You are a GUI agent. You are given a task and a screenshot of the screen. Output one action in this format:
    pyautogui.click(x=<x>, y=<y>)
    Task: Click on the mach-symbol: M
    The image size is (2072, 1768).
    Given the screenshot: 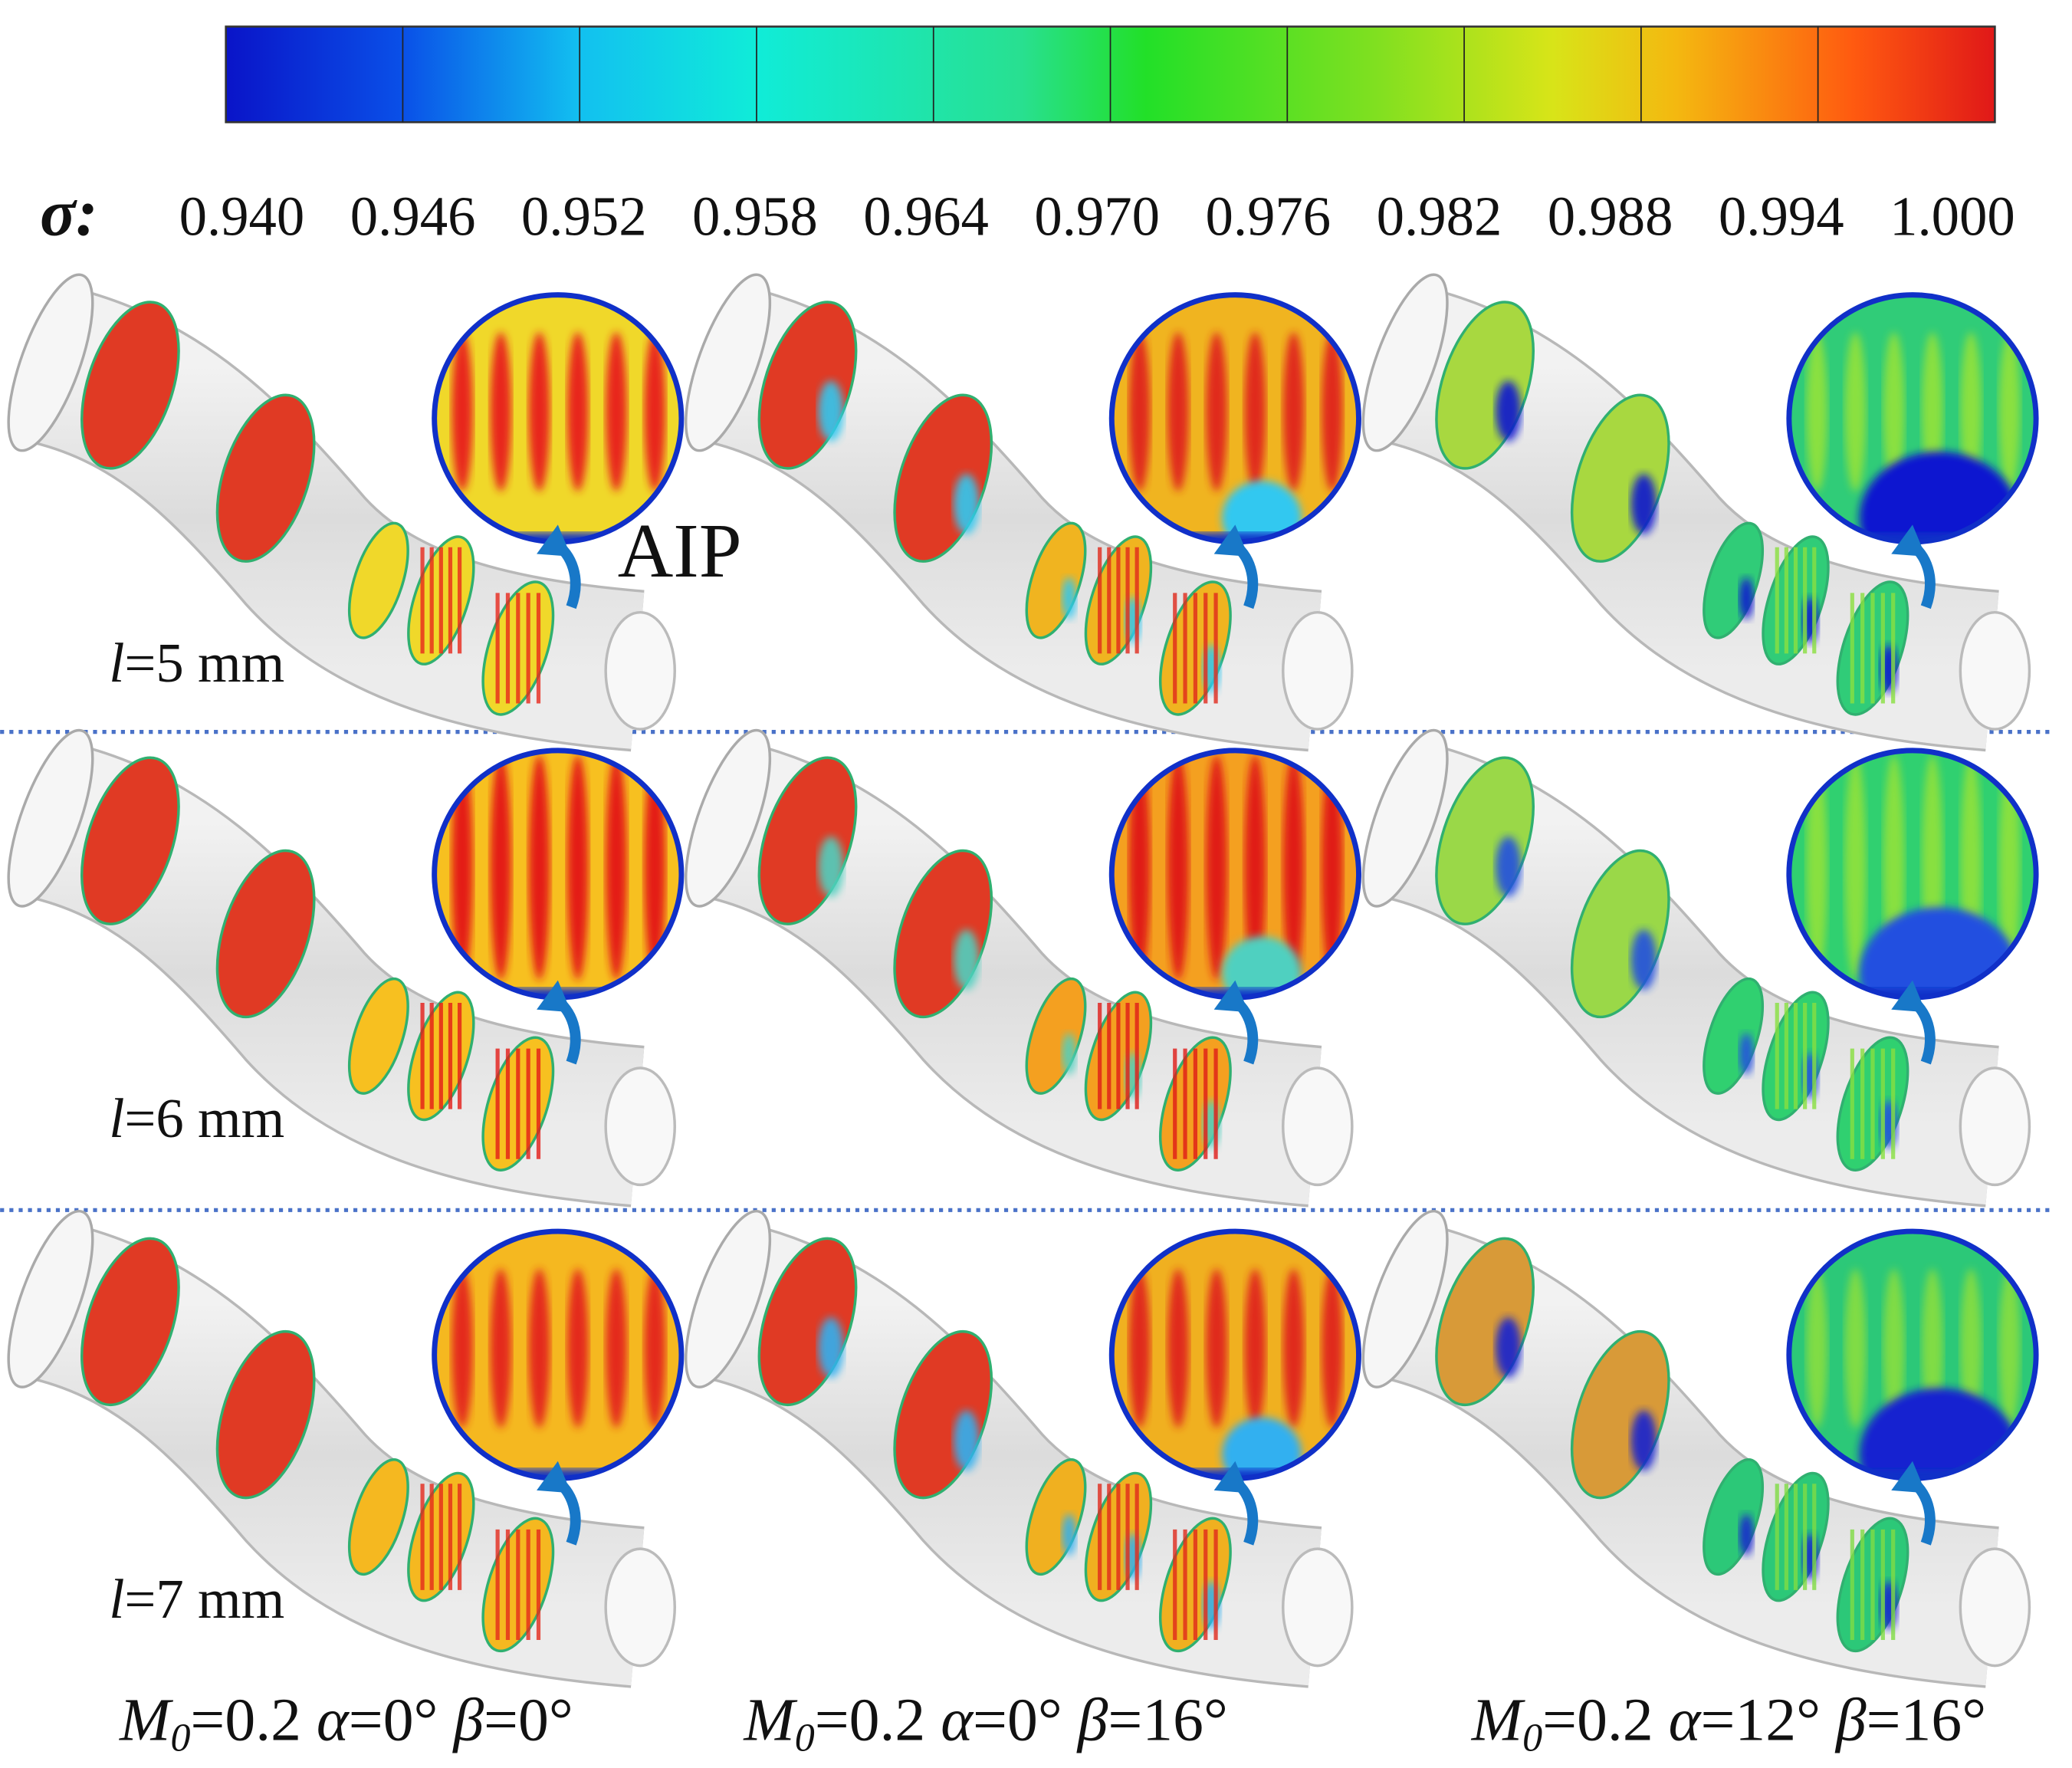 What is the action you would take?
    pyautogui.click(x=1498, y=1720)
    